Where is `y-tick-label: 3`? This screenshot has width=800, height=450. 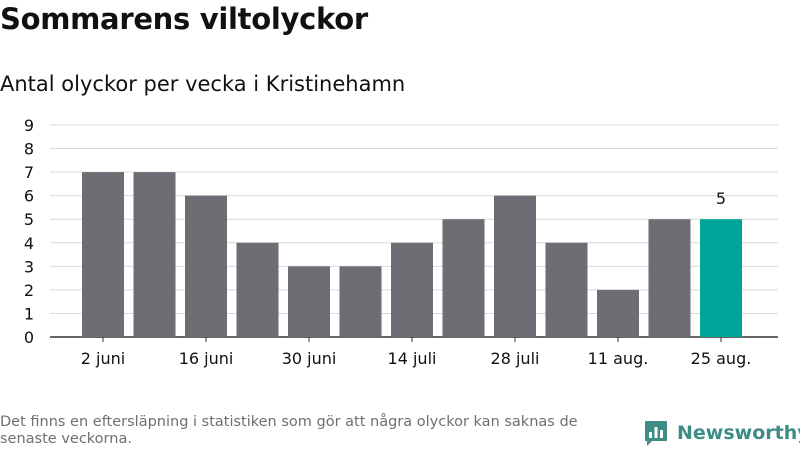 y-tick-label: 3 is located at coordinates (29, 266).